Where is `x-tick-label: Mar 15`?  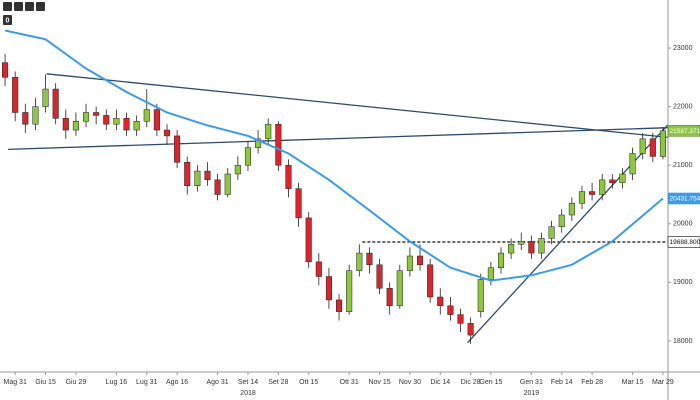
x-tick-label: Mar 15 is located at coordinates (633, 382).